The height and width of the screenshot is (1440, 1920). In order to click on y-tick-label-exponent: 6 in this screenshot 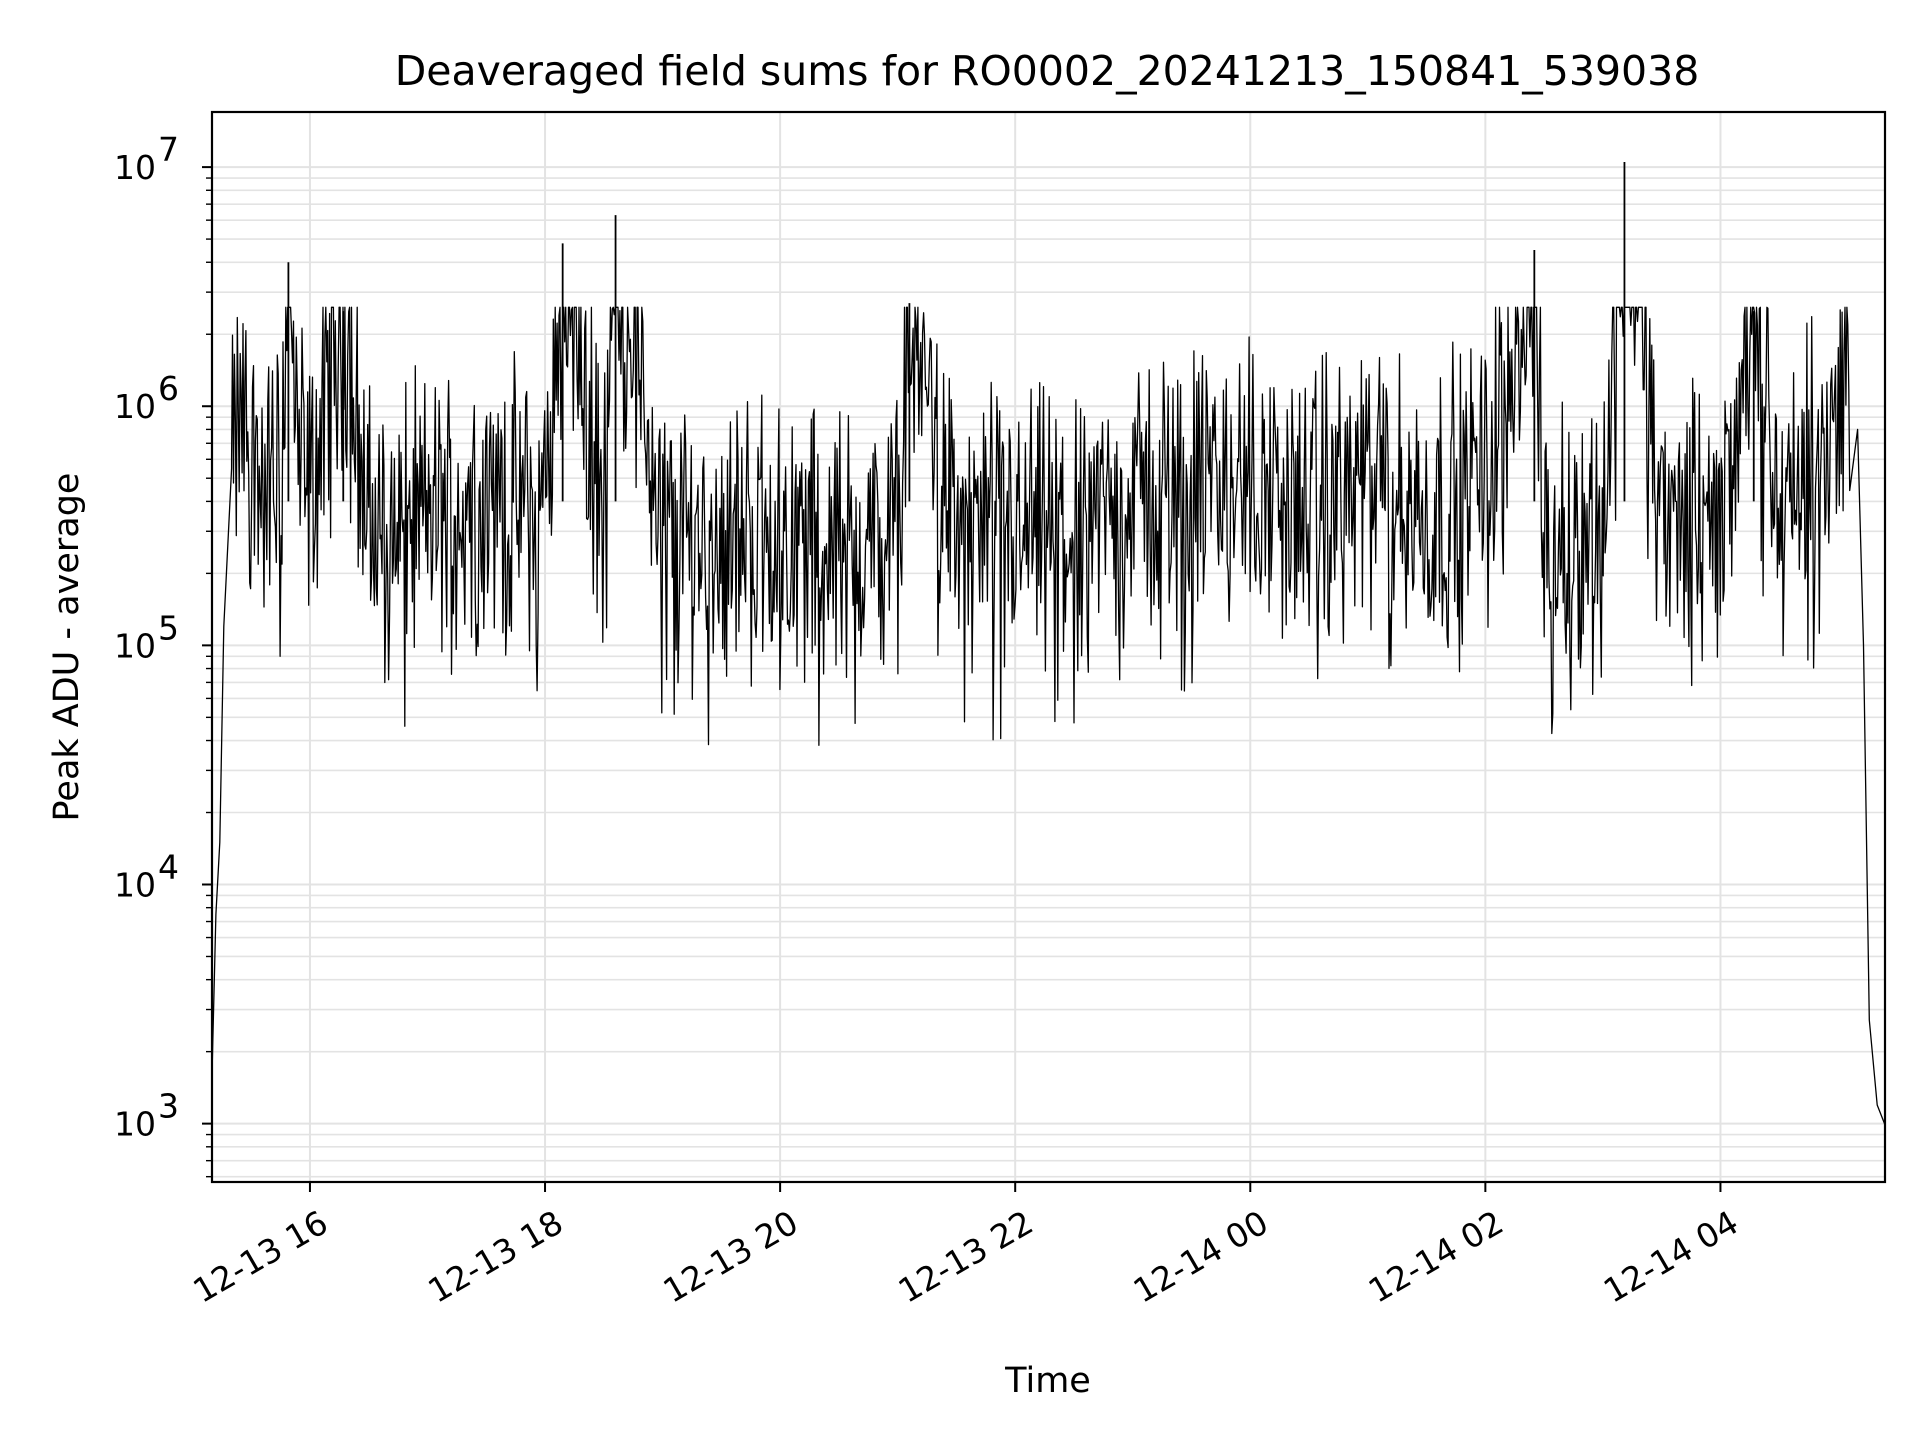, I will do `click(168, 388)`.